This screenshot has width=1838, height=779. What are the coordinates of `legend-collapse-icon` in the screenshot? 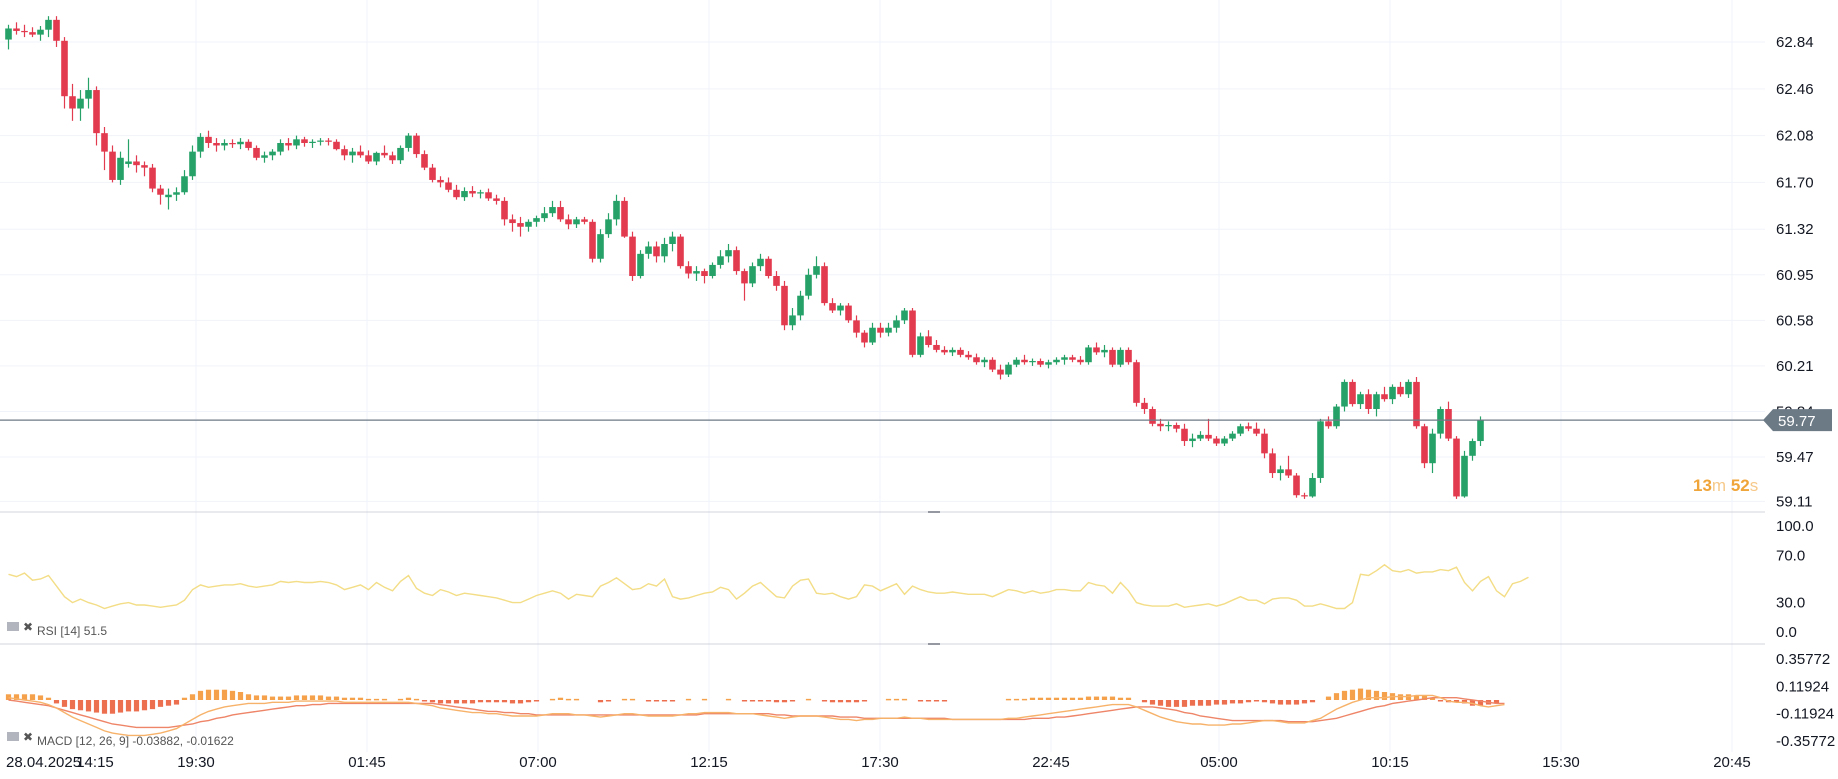 It's located at (13, 626).